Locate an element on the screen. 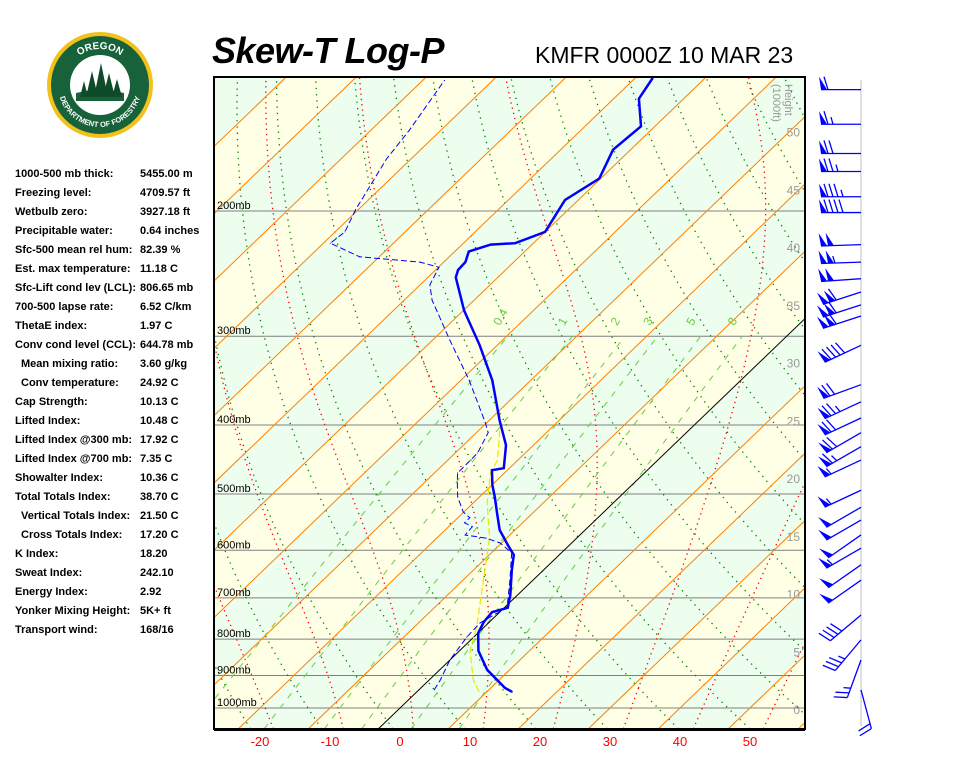 The height and width of the screenshot is (768, 960). index-value: 1.97 C is located at coordinates (156, 326).